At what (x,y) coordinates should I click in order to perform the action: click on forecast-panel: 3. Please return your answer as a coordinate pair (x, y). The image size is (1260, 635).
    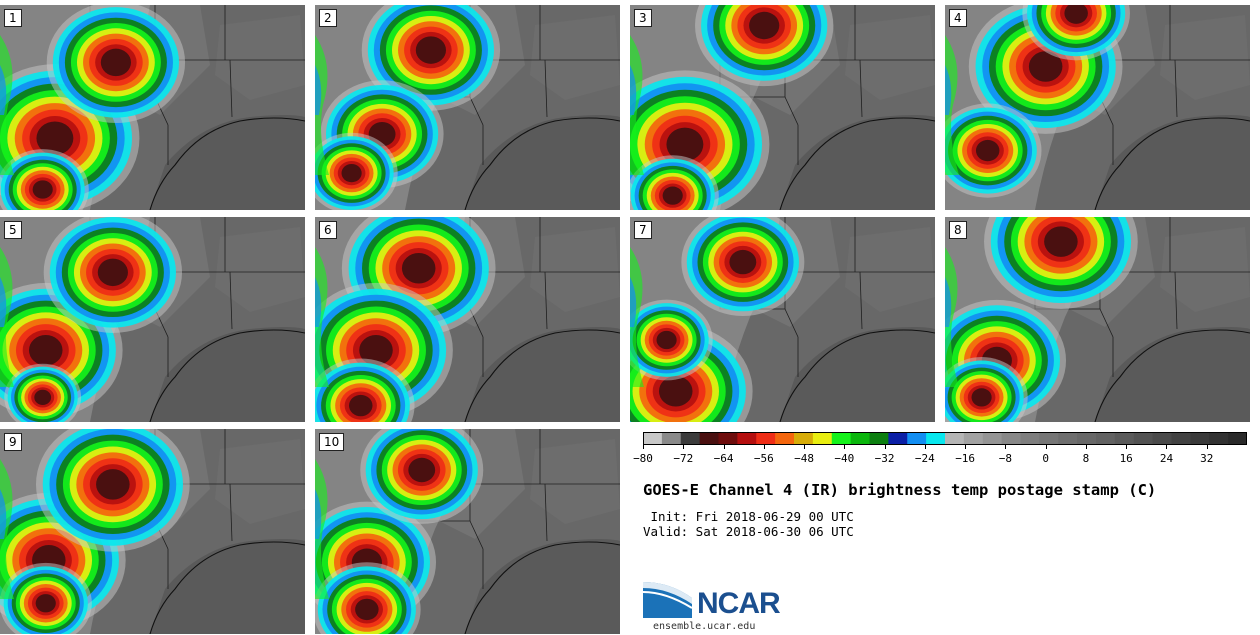
    Looking at the image, I should click on (782, 107).